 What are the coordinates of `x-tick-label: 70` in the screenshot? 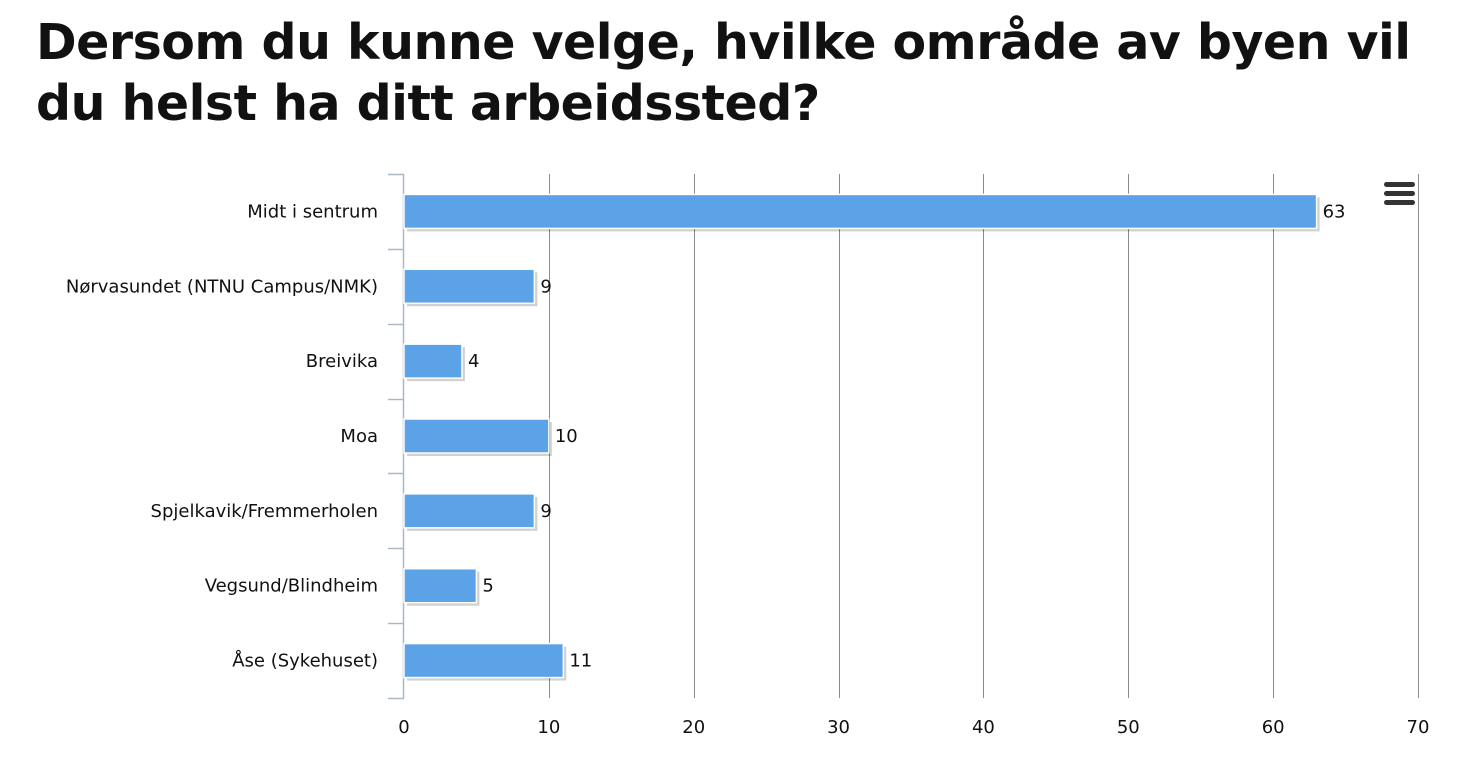 It's located at (1418, 727).